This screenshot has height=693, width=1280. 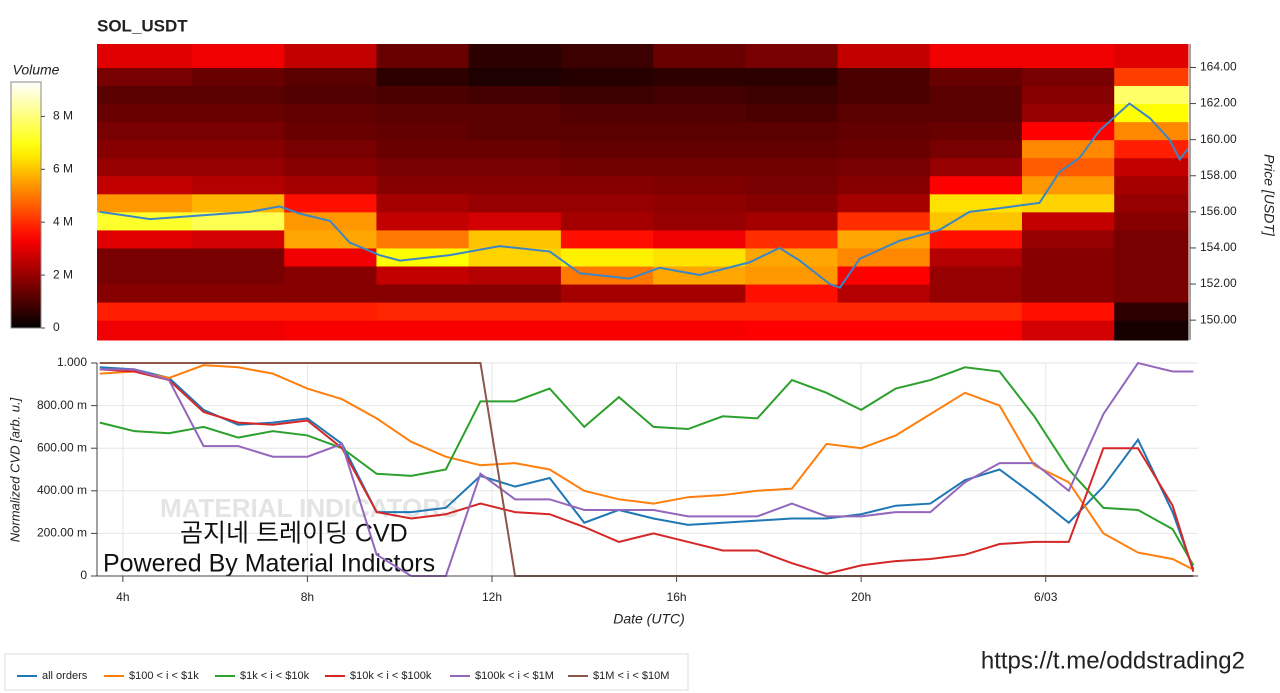 I want to click on y-tick-label: 150.00, so click(x=1218, y=319).